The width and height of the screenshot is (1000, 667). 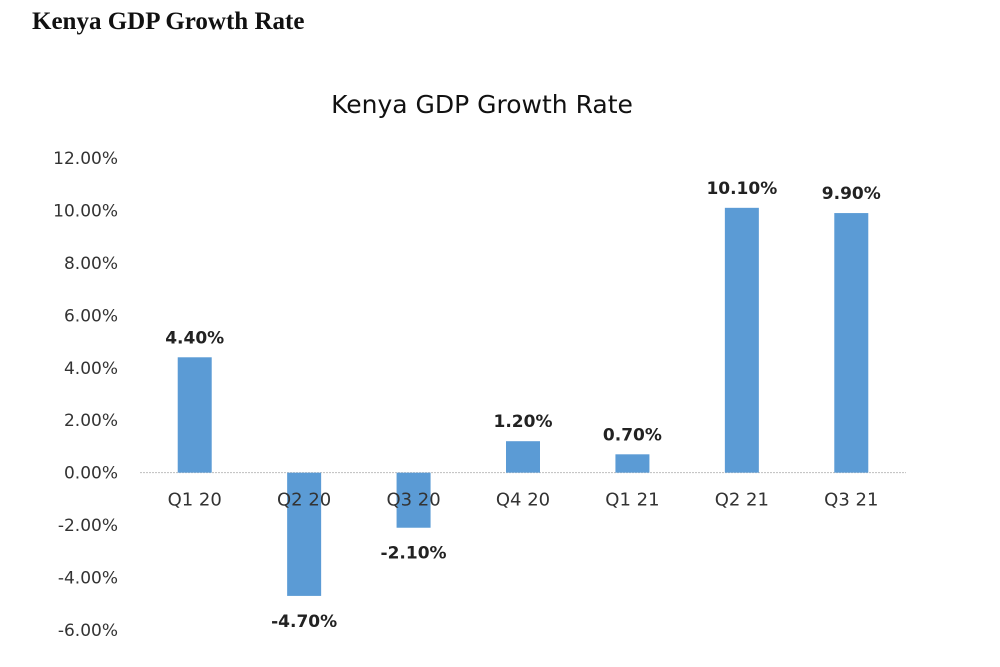 What do you see at coordinates (85, 159) in the screenshot?
I see `y-tick-label: 12.00%` at bounding box center [85, 159].